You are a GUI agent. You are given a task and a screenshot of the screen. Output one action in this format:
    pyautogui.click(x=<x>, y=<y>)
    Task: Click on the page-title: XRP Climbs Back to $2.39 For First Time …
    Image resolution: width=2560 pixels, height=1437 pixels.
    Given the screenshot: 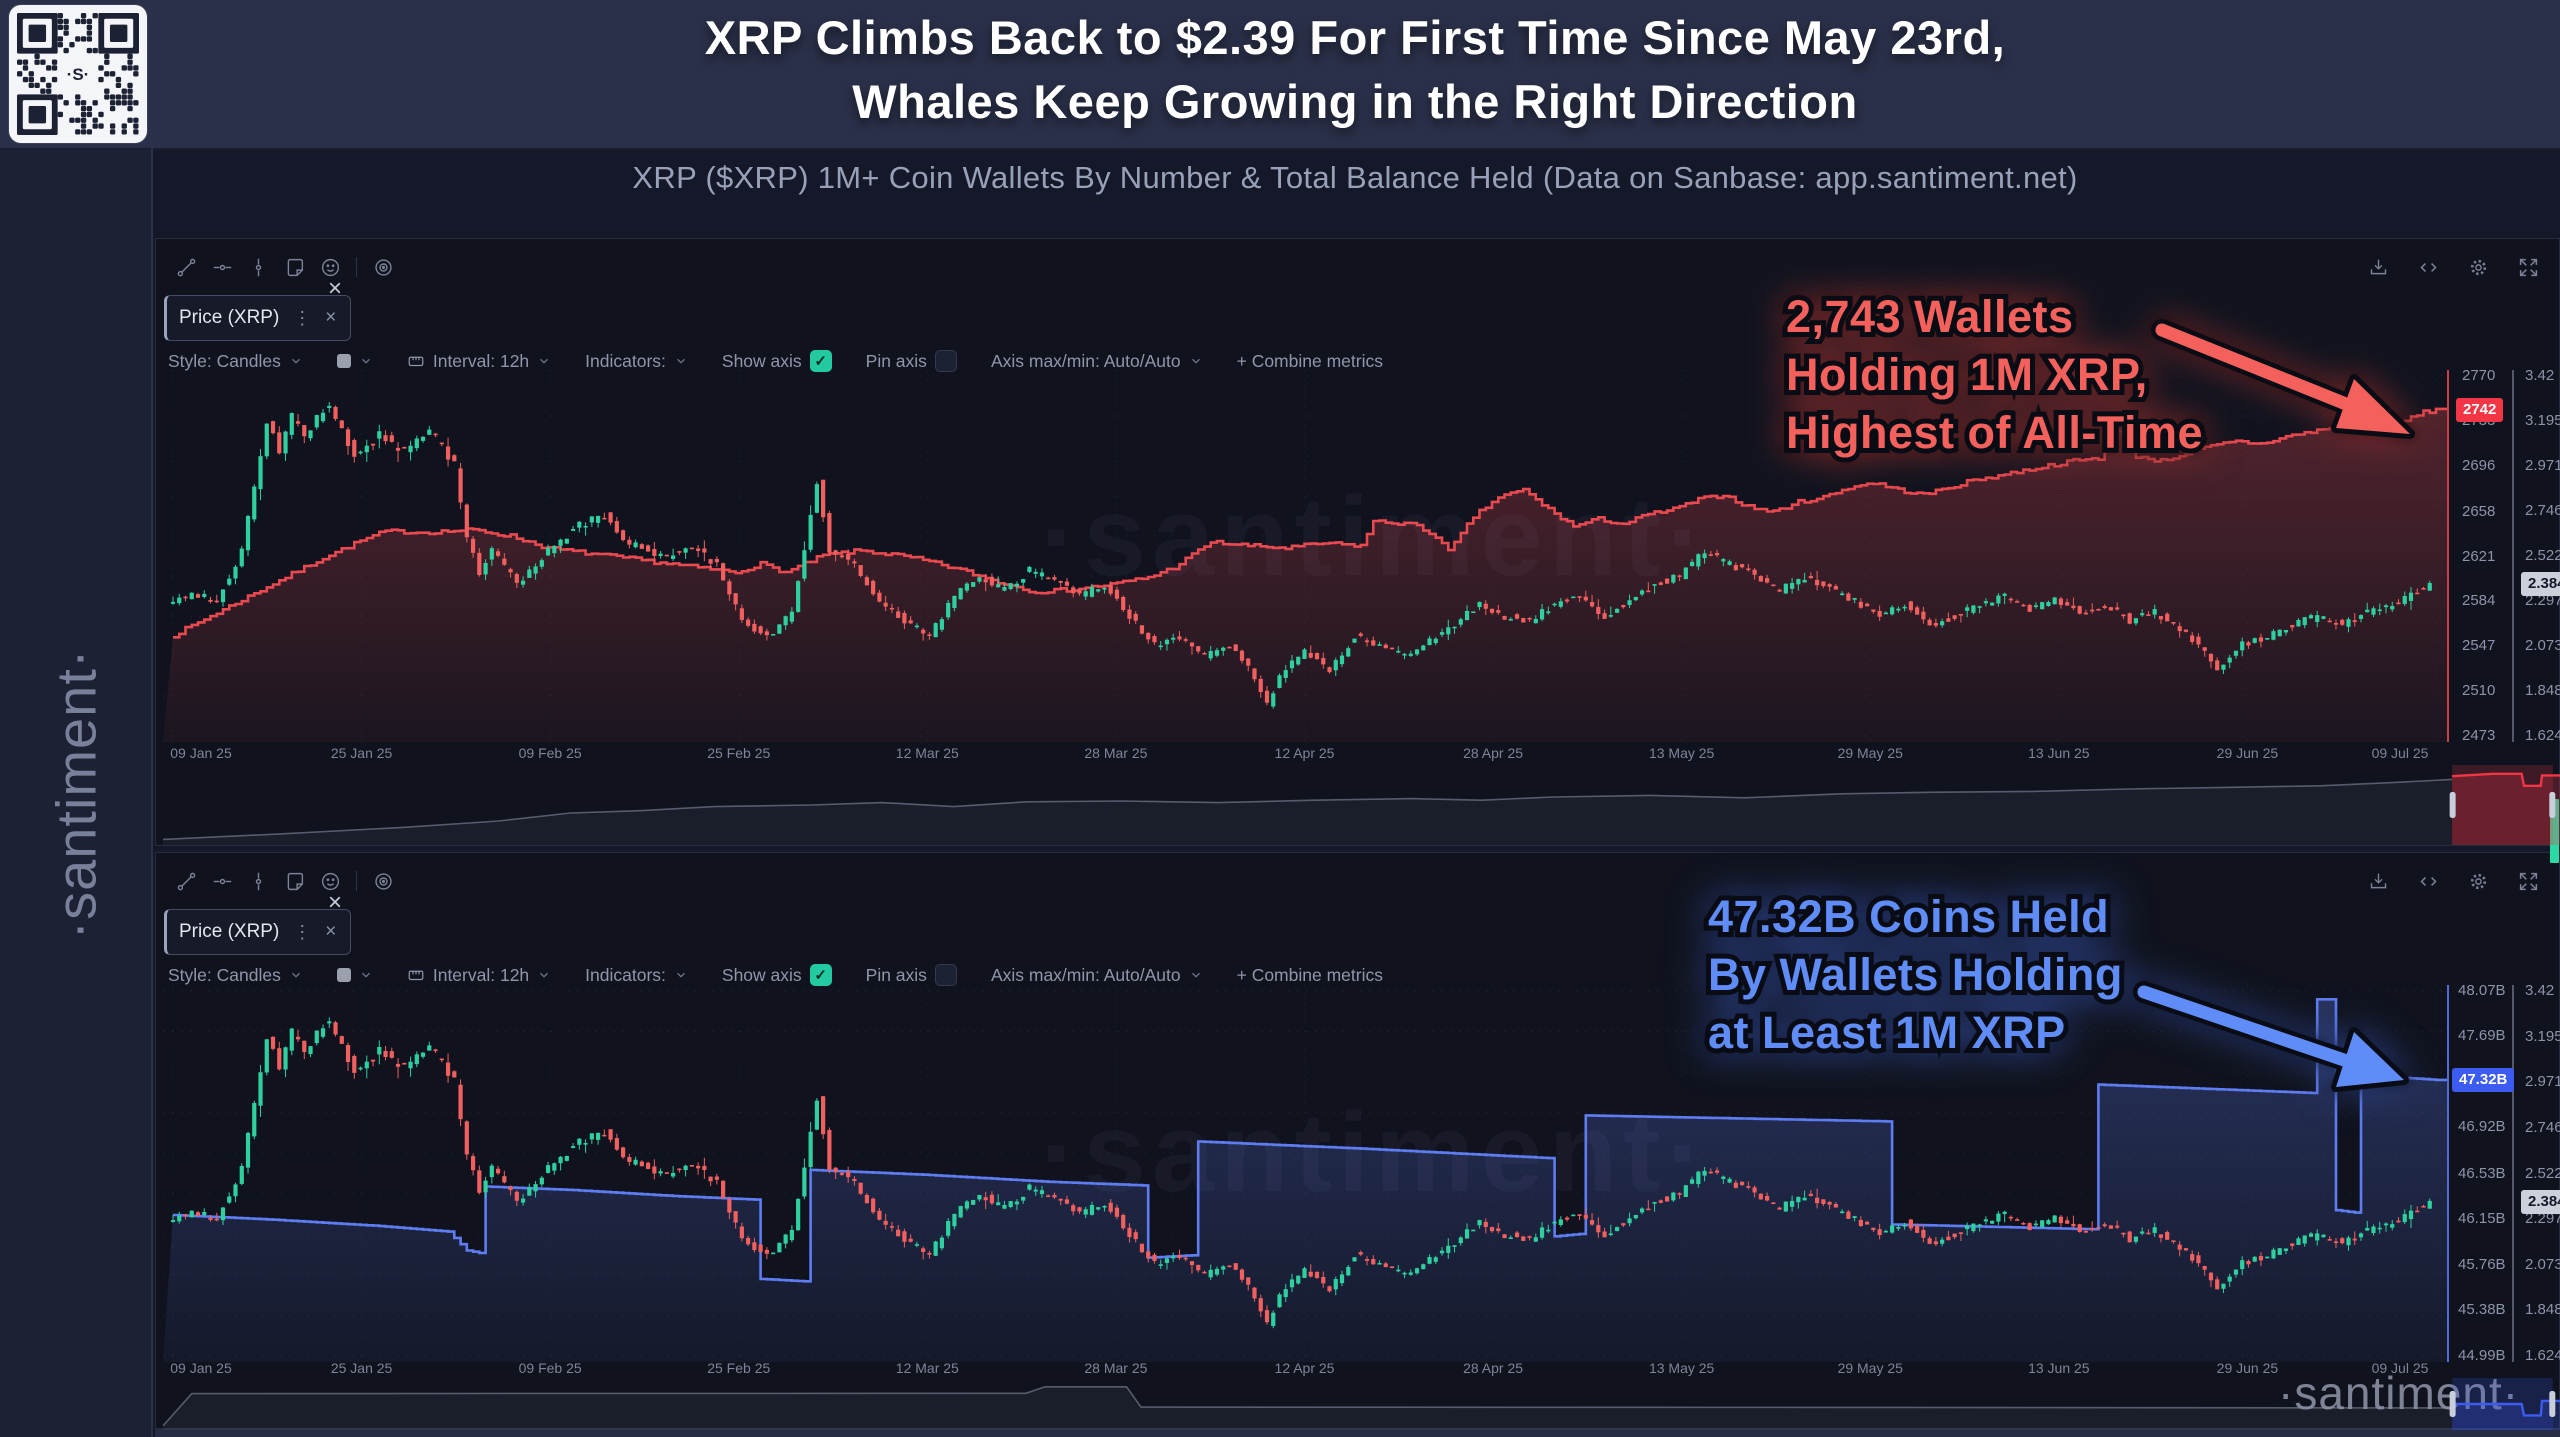 What is the action you would take?
    pyautogui.click(x=1355, y=70)
    